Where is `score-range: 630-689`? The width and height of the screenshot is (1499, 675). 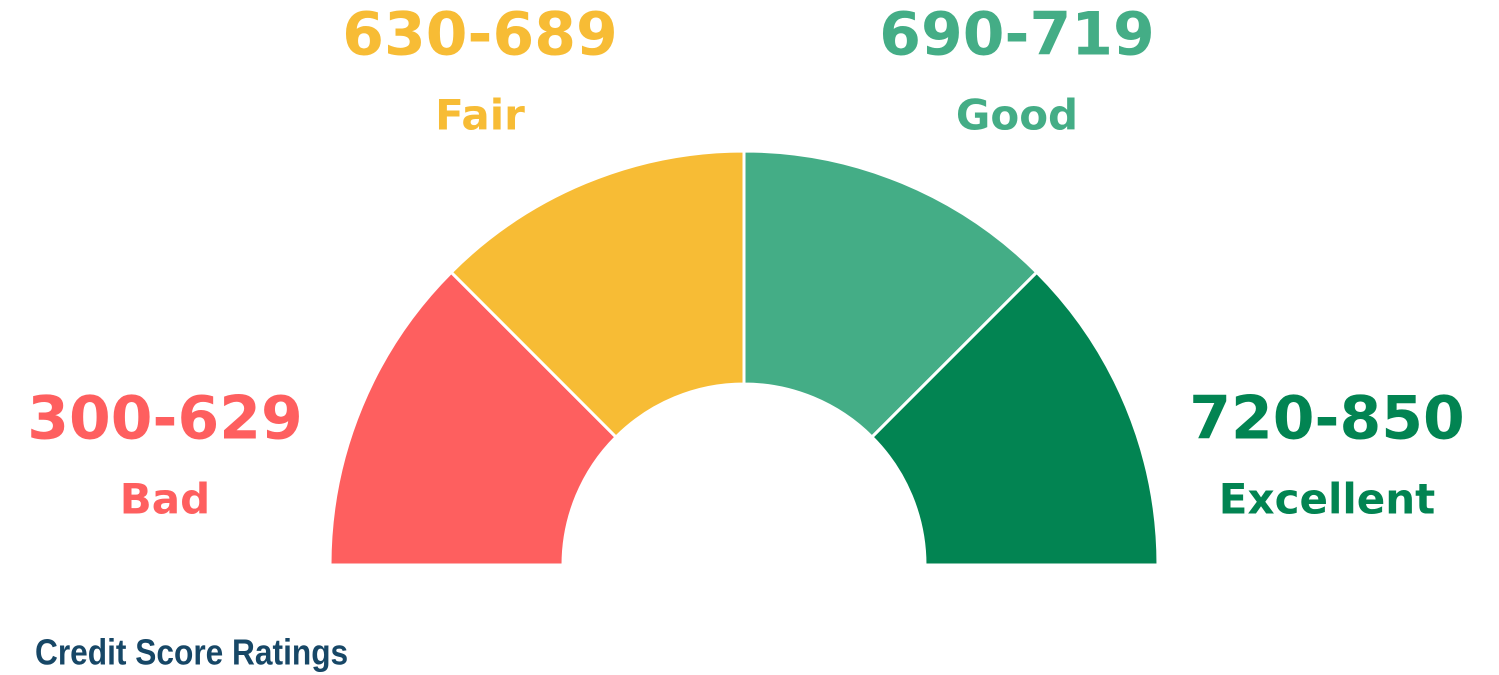
score-range: 630-689 is located at coordinates (479, 35).